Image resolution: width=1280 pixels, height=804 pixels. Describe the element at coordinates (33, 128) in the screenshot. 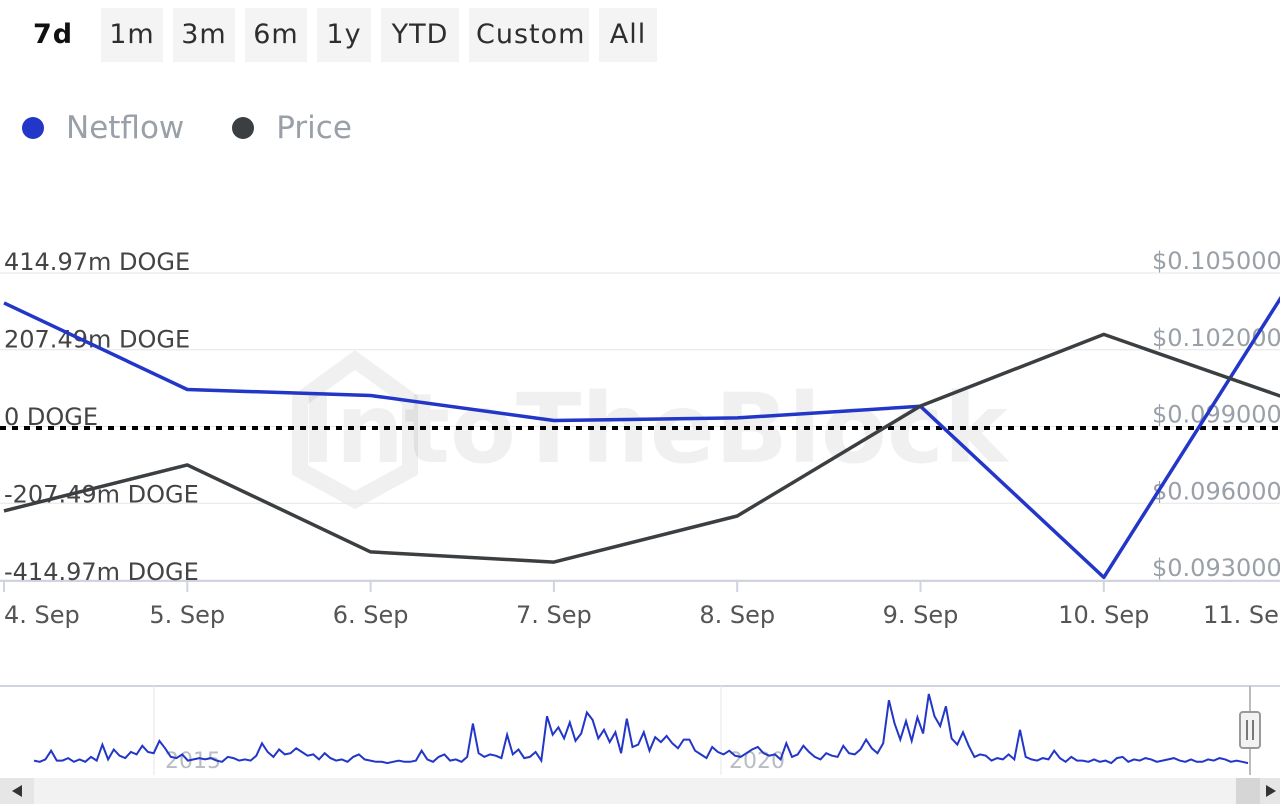

I see `legend-netflow-marker` at that location.